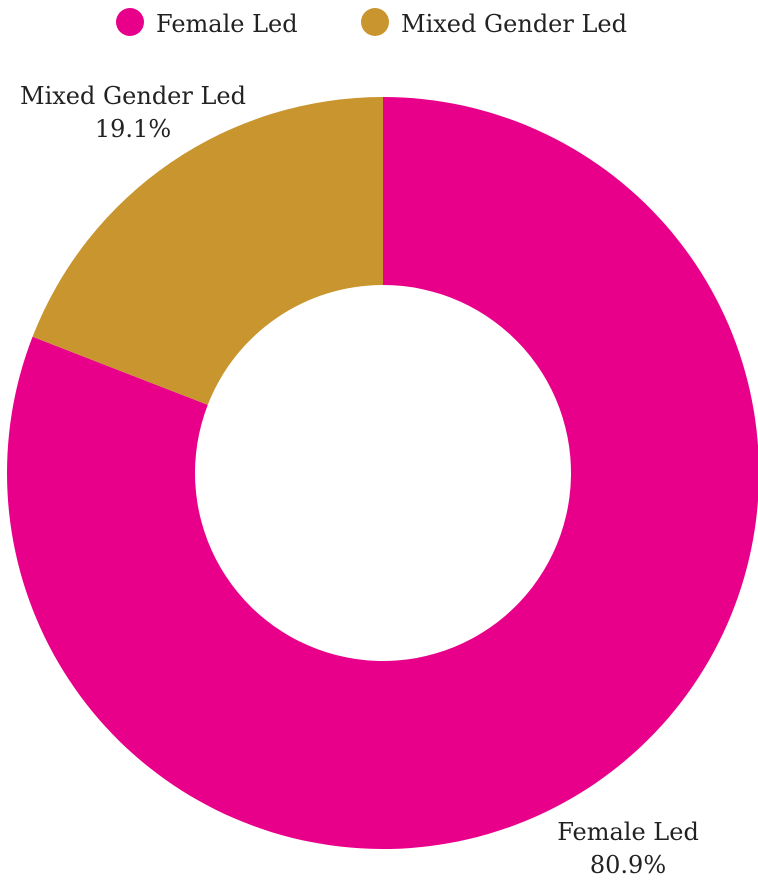 The width and height of the screenshot is (758, 885). What do you see at coordinates (133, 129) in the screenshot?
I see `slice-value-mixed-gender-led: 19.1%` at bounding box center [133, 129].